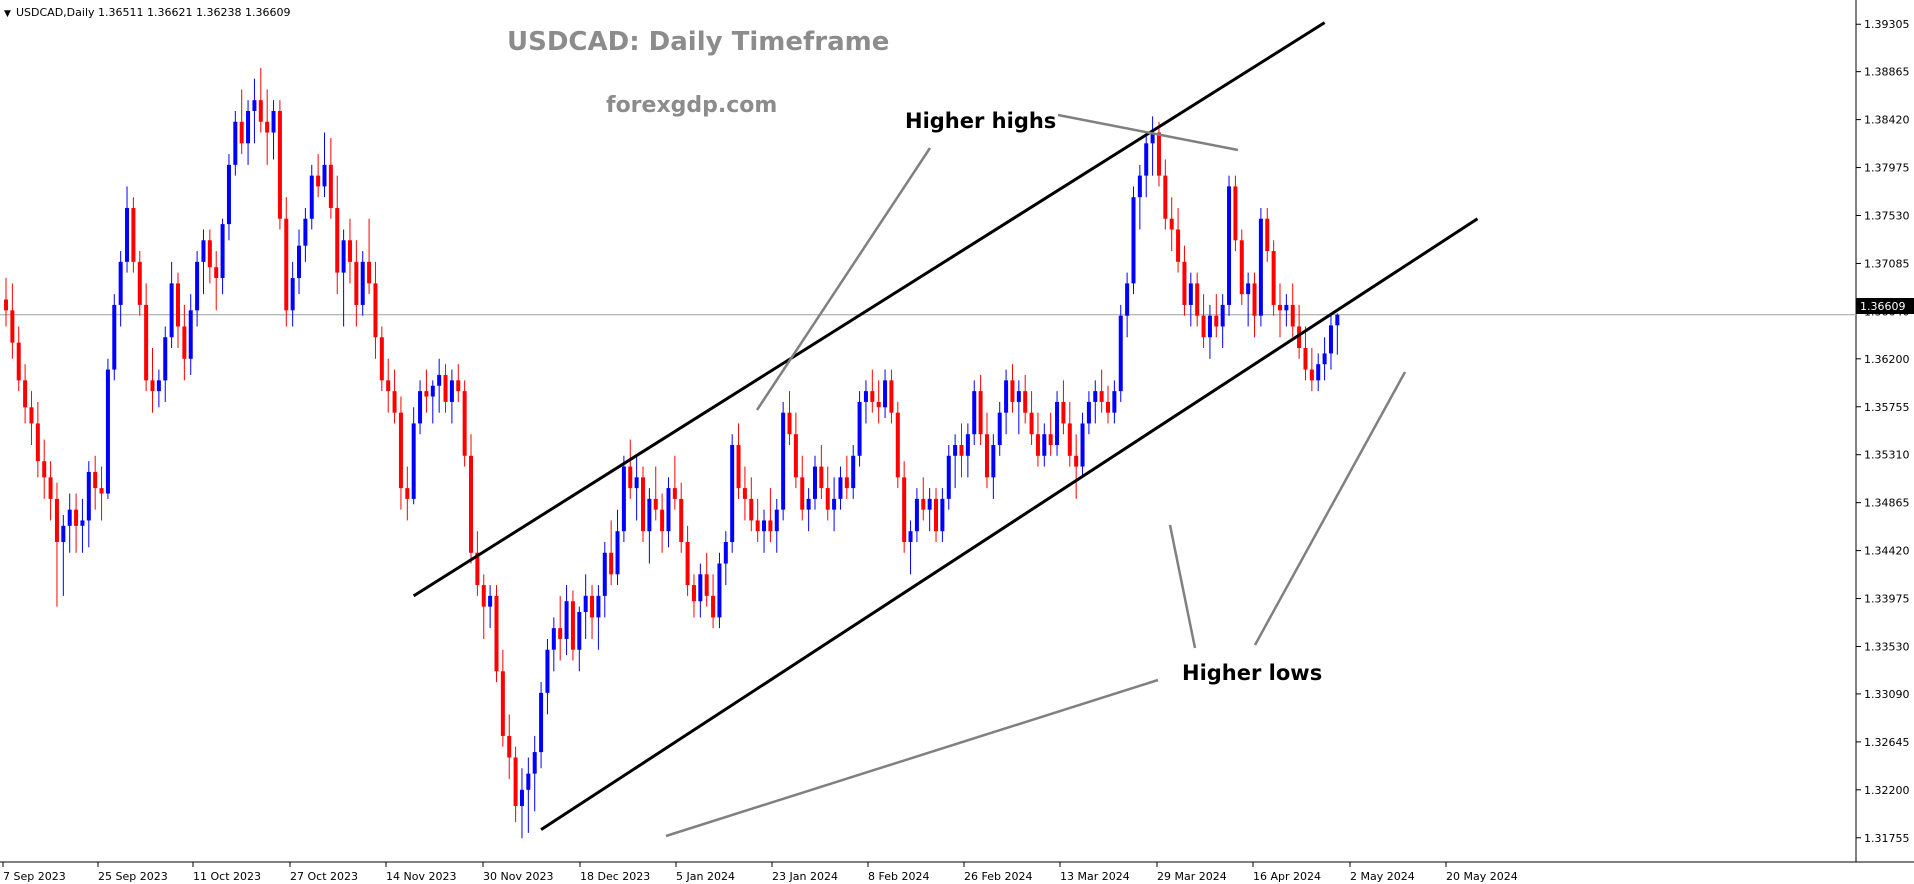  Describe the element at coordinates (1887, 551) in the screenshot. I see `price-tick-label: 1.34420` at that location.